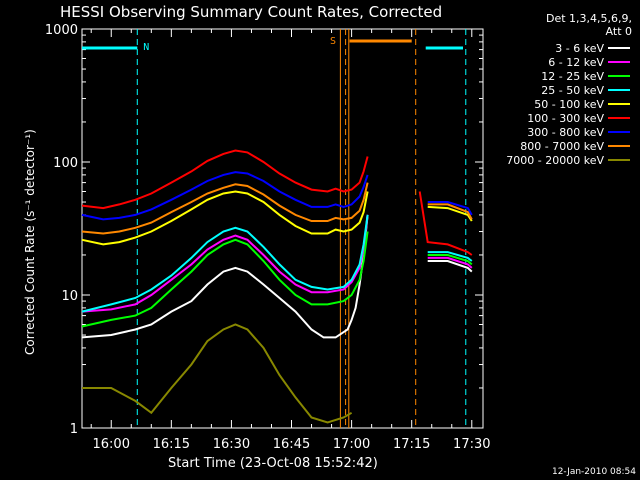 The width and height of the screenshot is (640, 480). I want to click on x-tick-label: 17:30, so click(471, 444).